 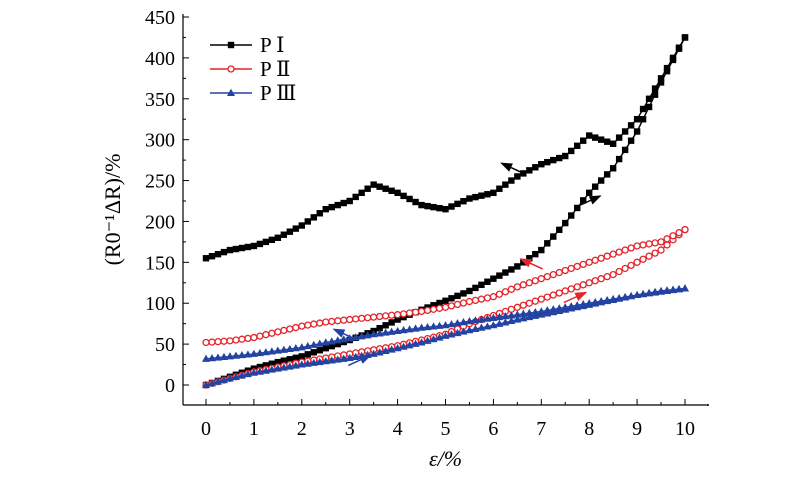 I want to click on x-tick-label: 1, so click(x=254, y=429).